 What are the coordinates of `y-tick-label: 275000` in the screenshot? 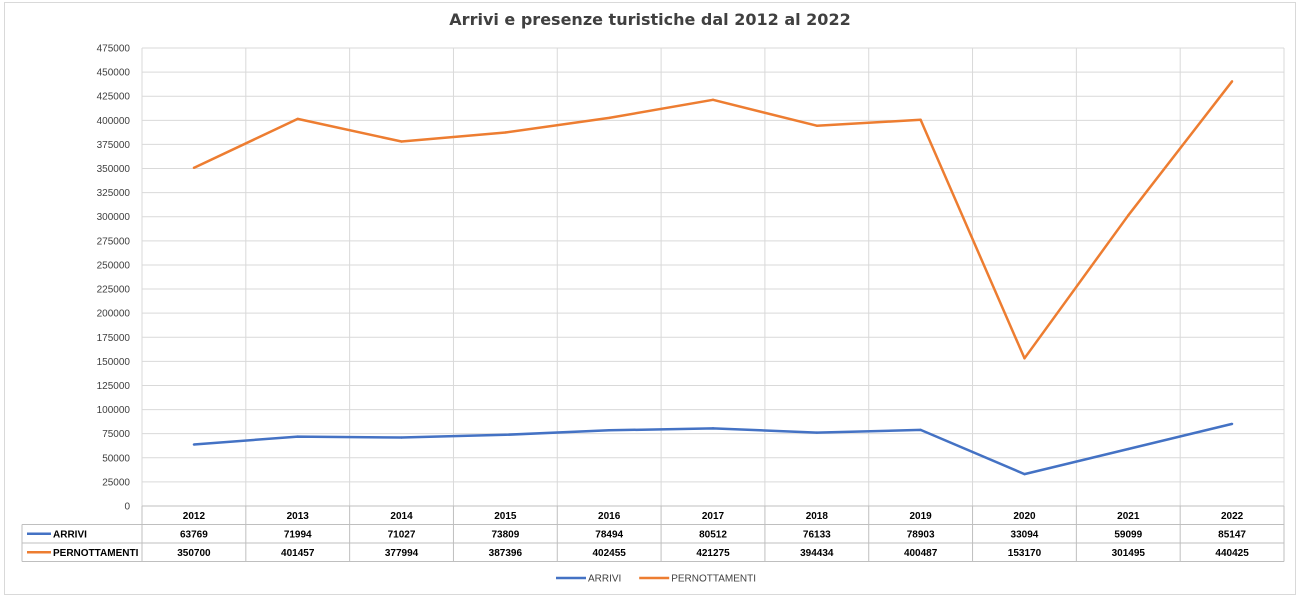 It's located at (114, 241).